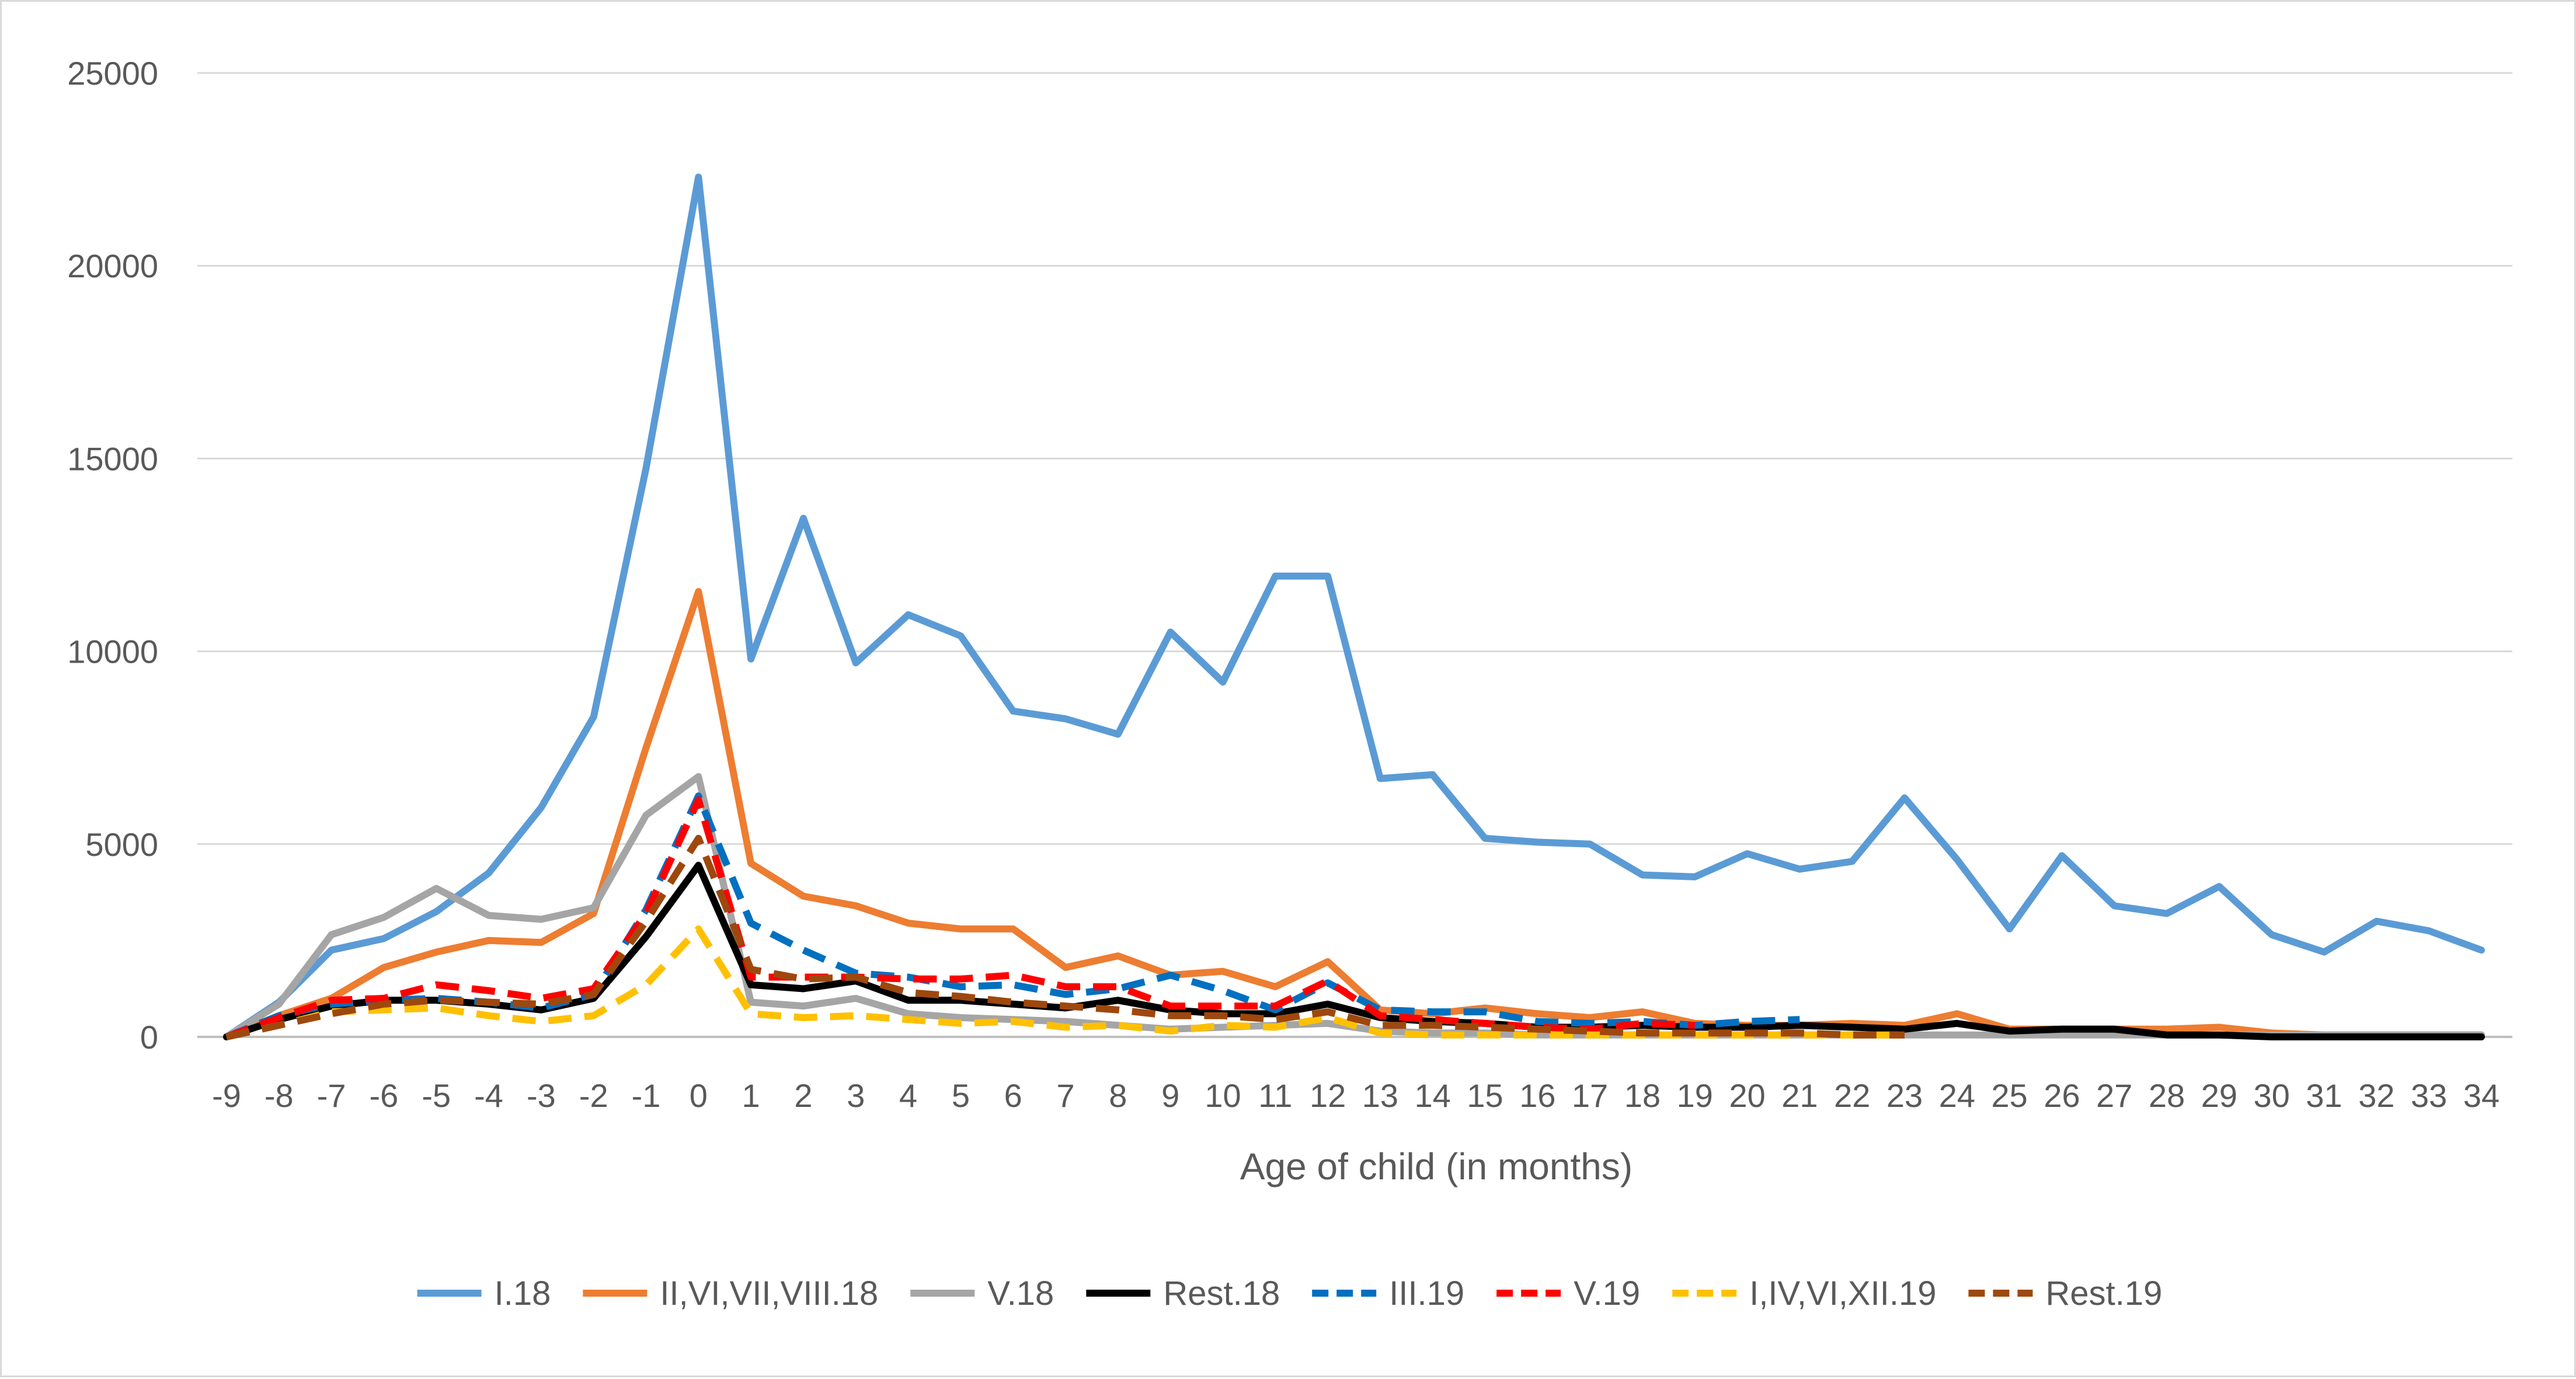 The image size is (2576, 1379). I want to click on y-tick-label: 0, so click(149, 1037).